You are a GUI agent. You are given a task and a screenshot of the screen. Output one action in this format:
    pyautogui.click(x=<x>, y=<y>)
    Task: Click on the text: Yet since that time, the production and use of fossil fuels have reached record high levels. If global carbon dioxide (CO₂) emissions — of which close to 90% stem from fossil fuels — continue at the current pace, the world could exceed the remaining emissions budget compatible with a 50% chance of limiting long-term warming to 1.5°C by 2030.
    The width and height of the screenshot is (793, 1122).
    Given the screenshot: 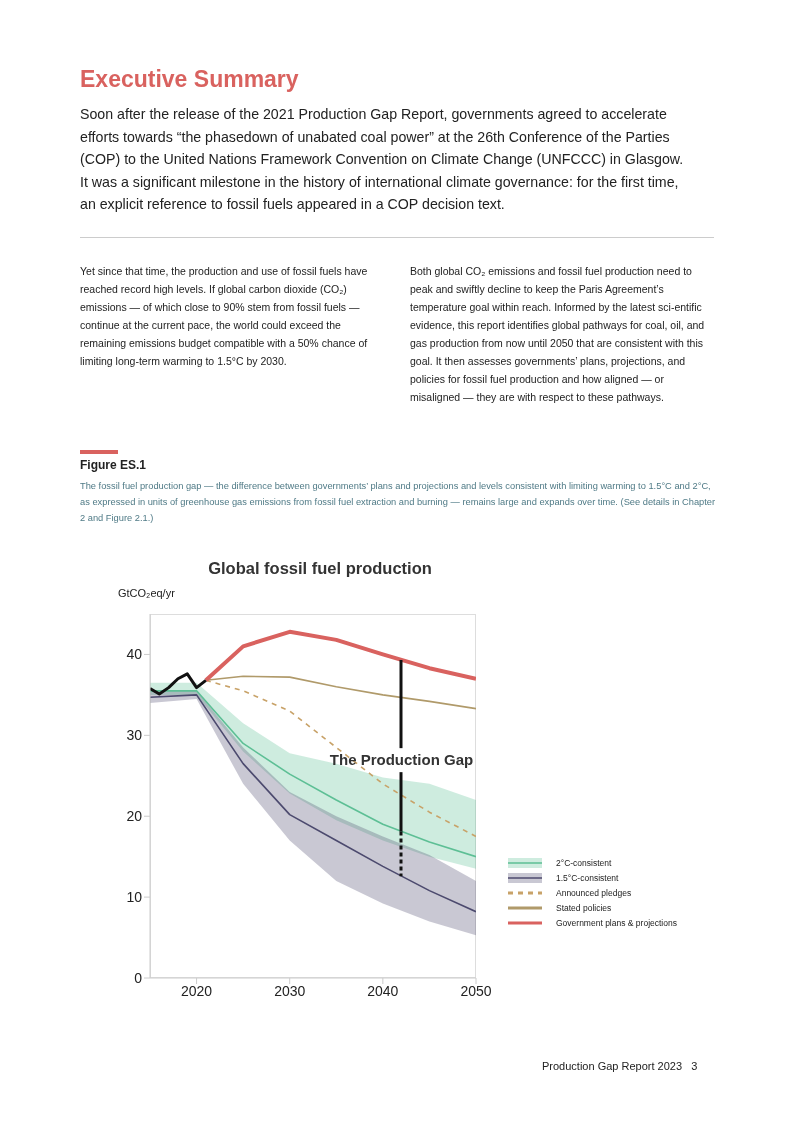 What is the action you would take?
    pyautogui.click(x=224, y=316)
    